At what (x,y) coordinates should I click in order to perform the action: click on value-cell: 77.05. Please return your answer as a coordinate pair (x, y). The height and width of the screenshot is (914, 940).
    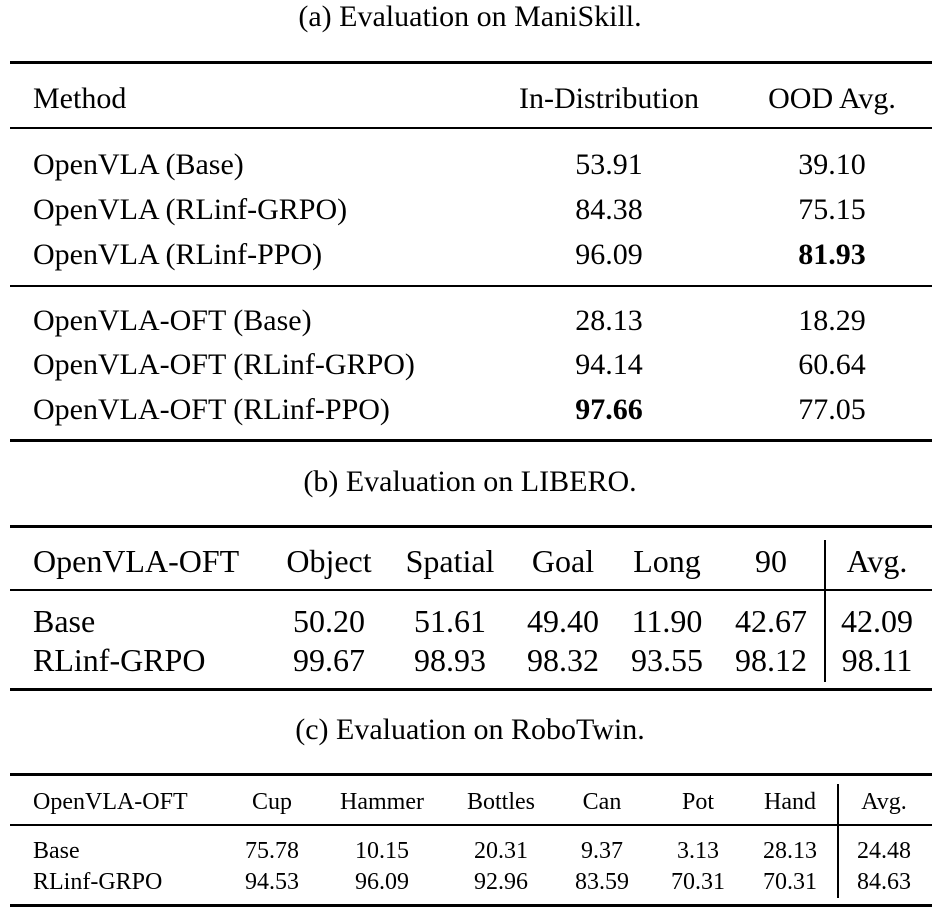
    Looking at the image, I should click on (832, 409).